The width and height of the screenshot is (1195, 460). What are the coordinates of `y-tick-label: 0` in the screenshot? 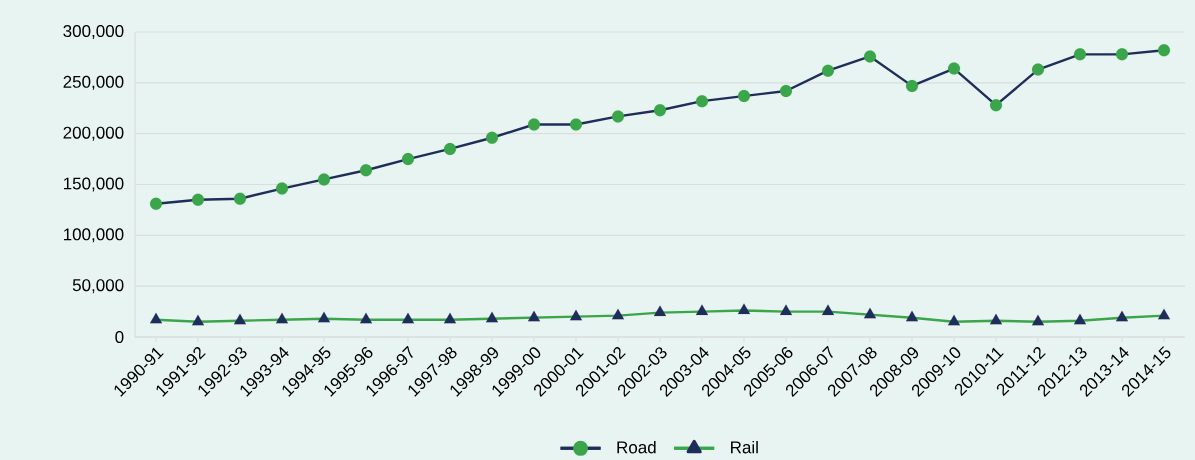 It's located at (119, 337).